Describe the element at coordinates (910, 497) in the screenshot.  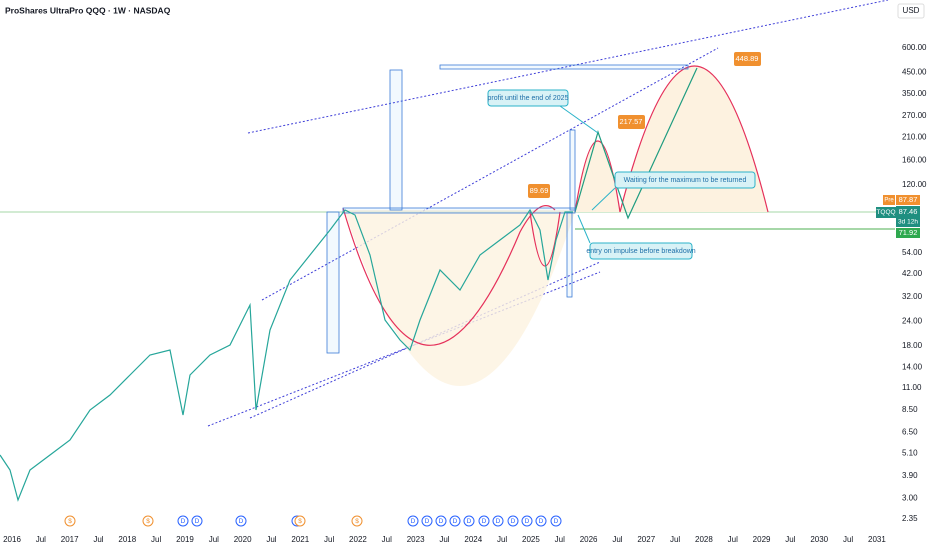
I see `price-tick-label: 3.00` at that location.